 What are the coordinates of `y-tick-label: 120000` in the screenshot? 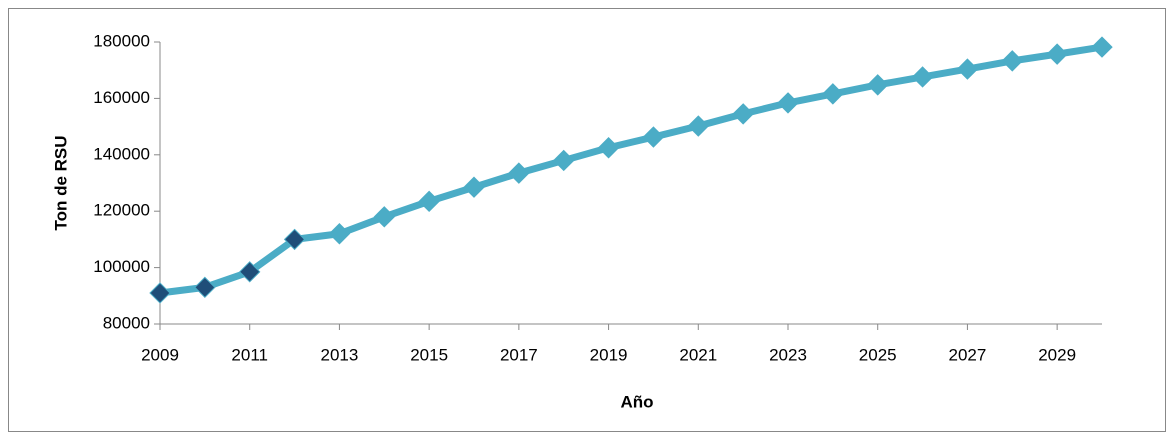 It's located at (121, 210).